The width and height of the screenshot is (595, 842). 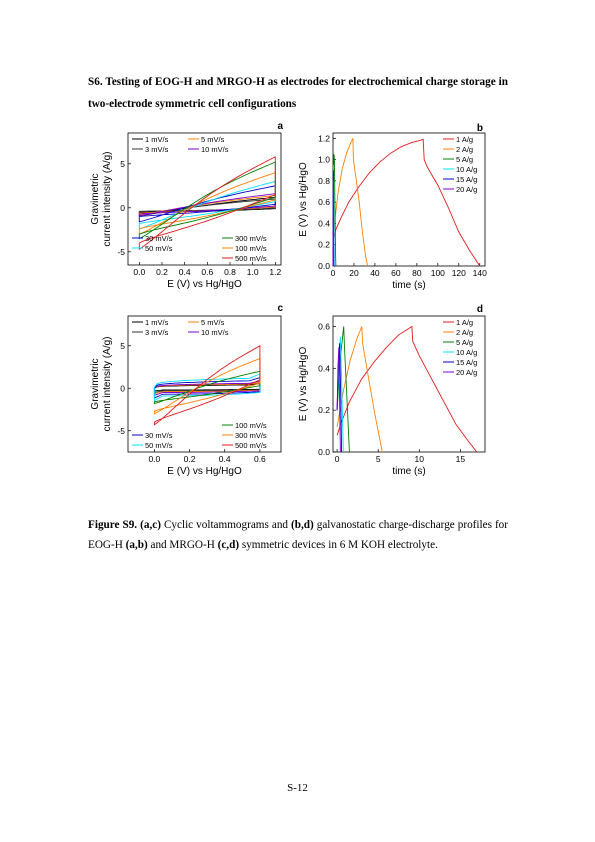 What do you see at coordinates (95, 198) in the screenshot?
I see `y-axis-label-a-line1: Gravimetric` at bounding box center [95, 198].